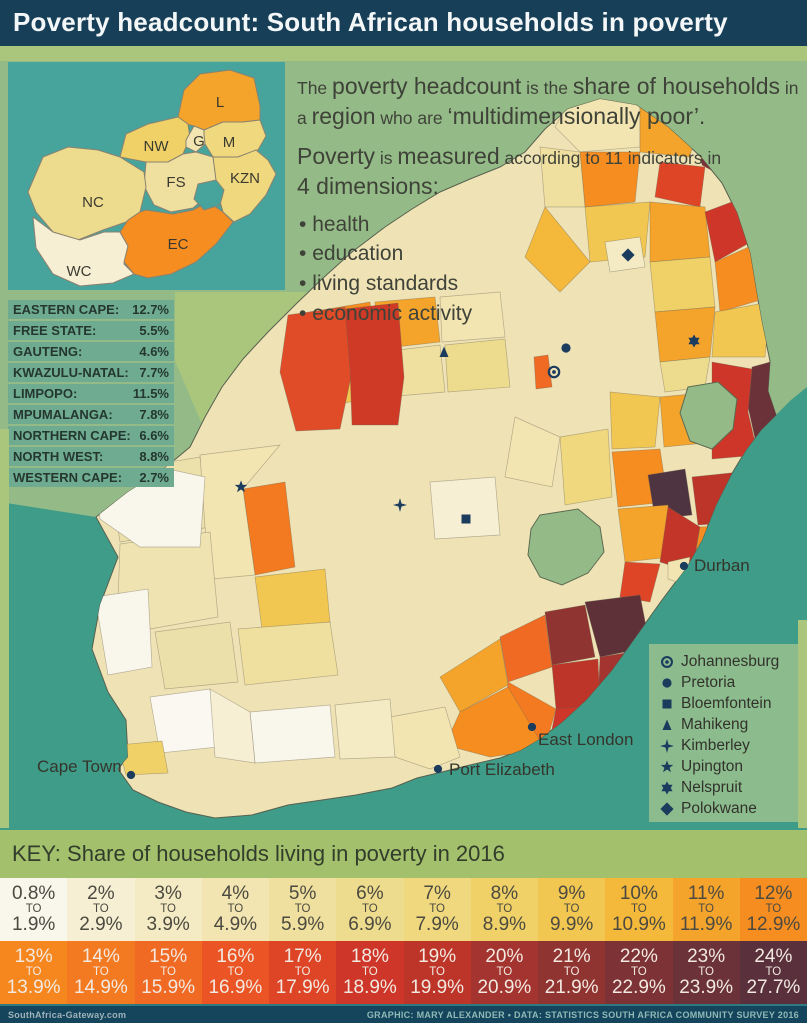 The width and height of the screenshot is (807, 1023). What do you see at coordinates (303, 972) in the screenshot?
I see `key-cell: 17% TO 17.9%` at bounding box center [303, 972].